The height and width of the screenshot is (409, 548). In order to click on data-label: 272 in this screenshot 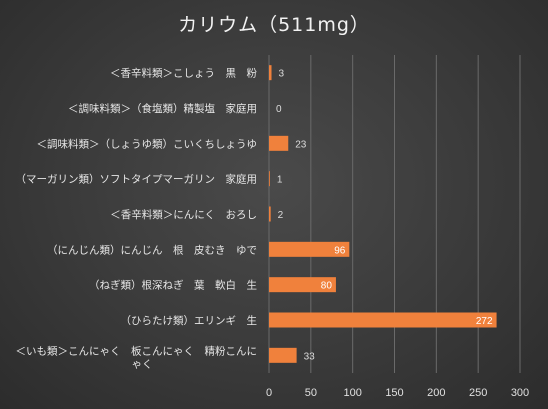, I will do `click(484, 321)`.